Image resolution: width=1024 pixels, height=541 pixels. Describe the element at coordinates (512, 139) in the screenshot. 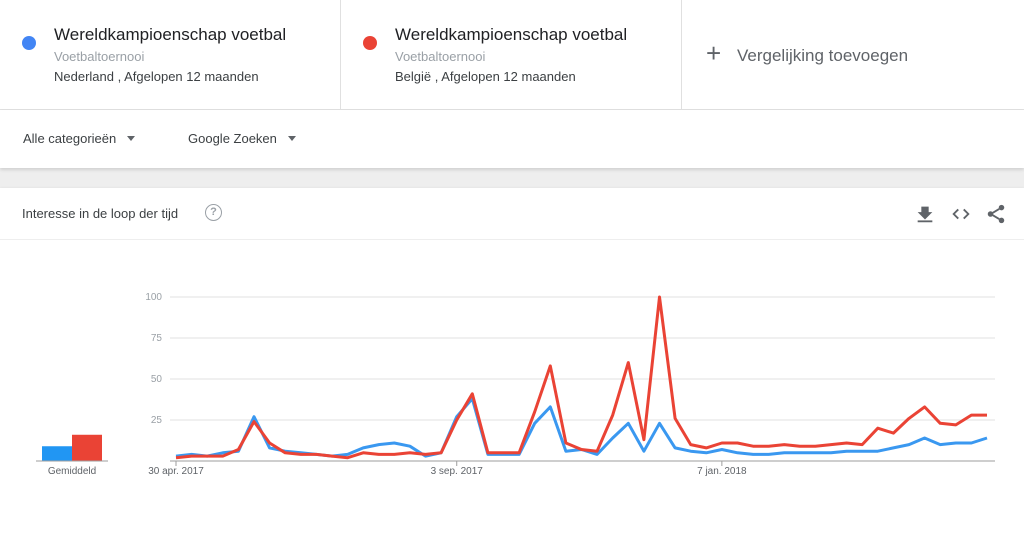

I see `filter-bar: Alle categorieën Google Zoeken` at that location.